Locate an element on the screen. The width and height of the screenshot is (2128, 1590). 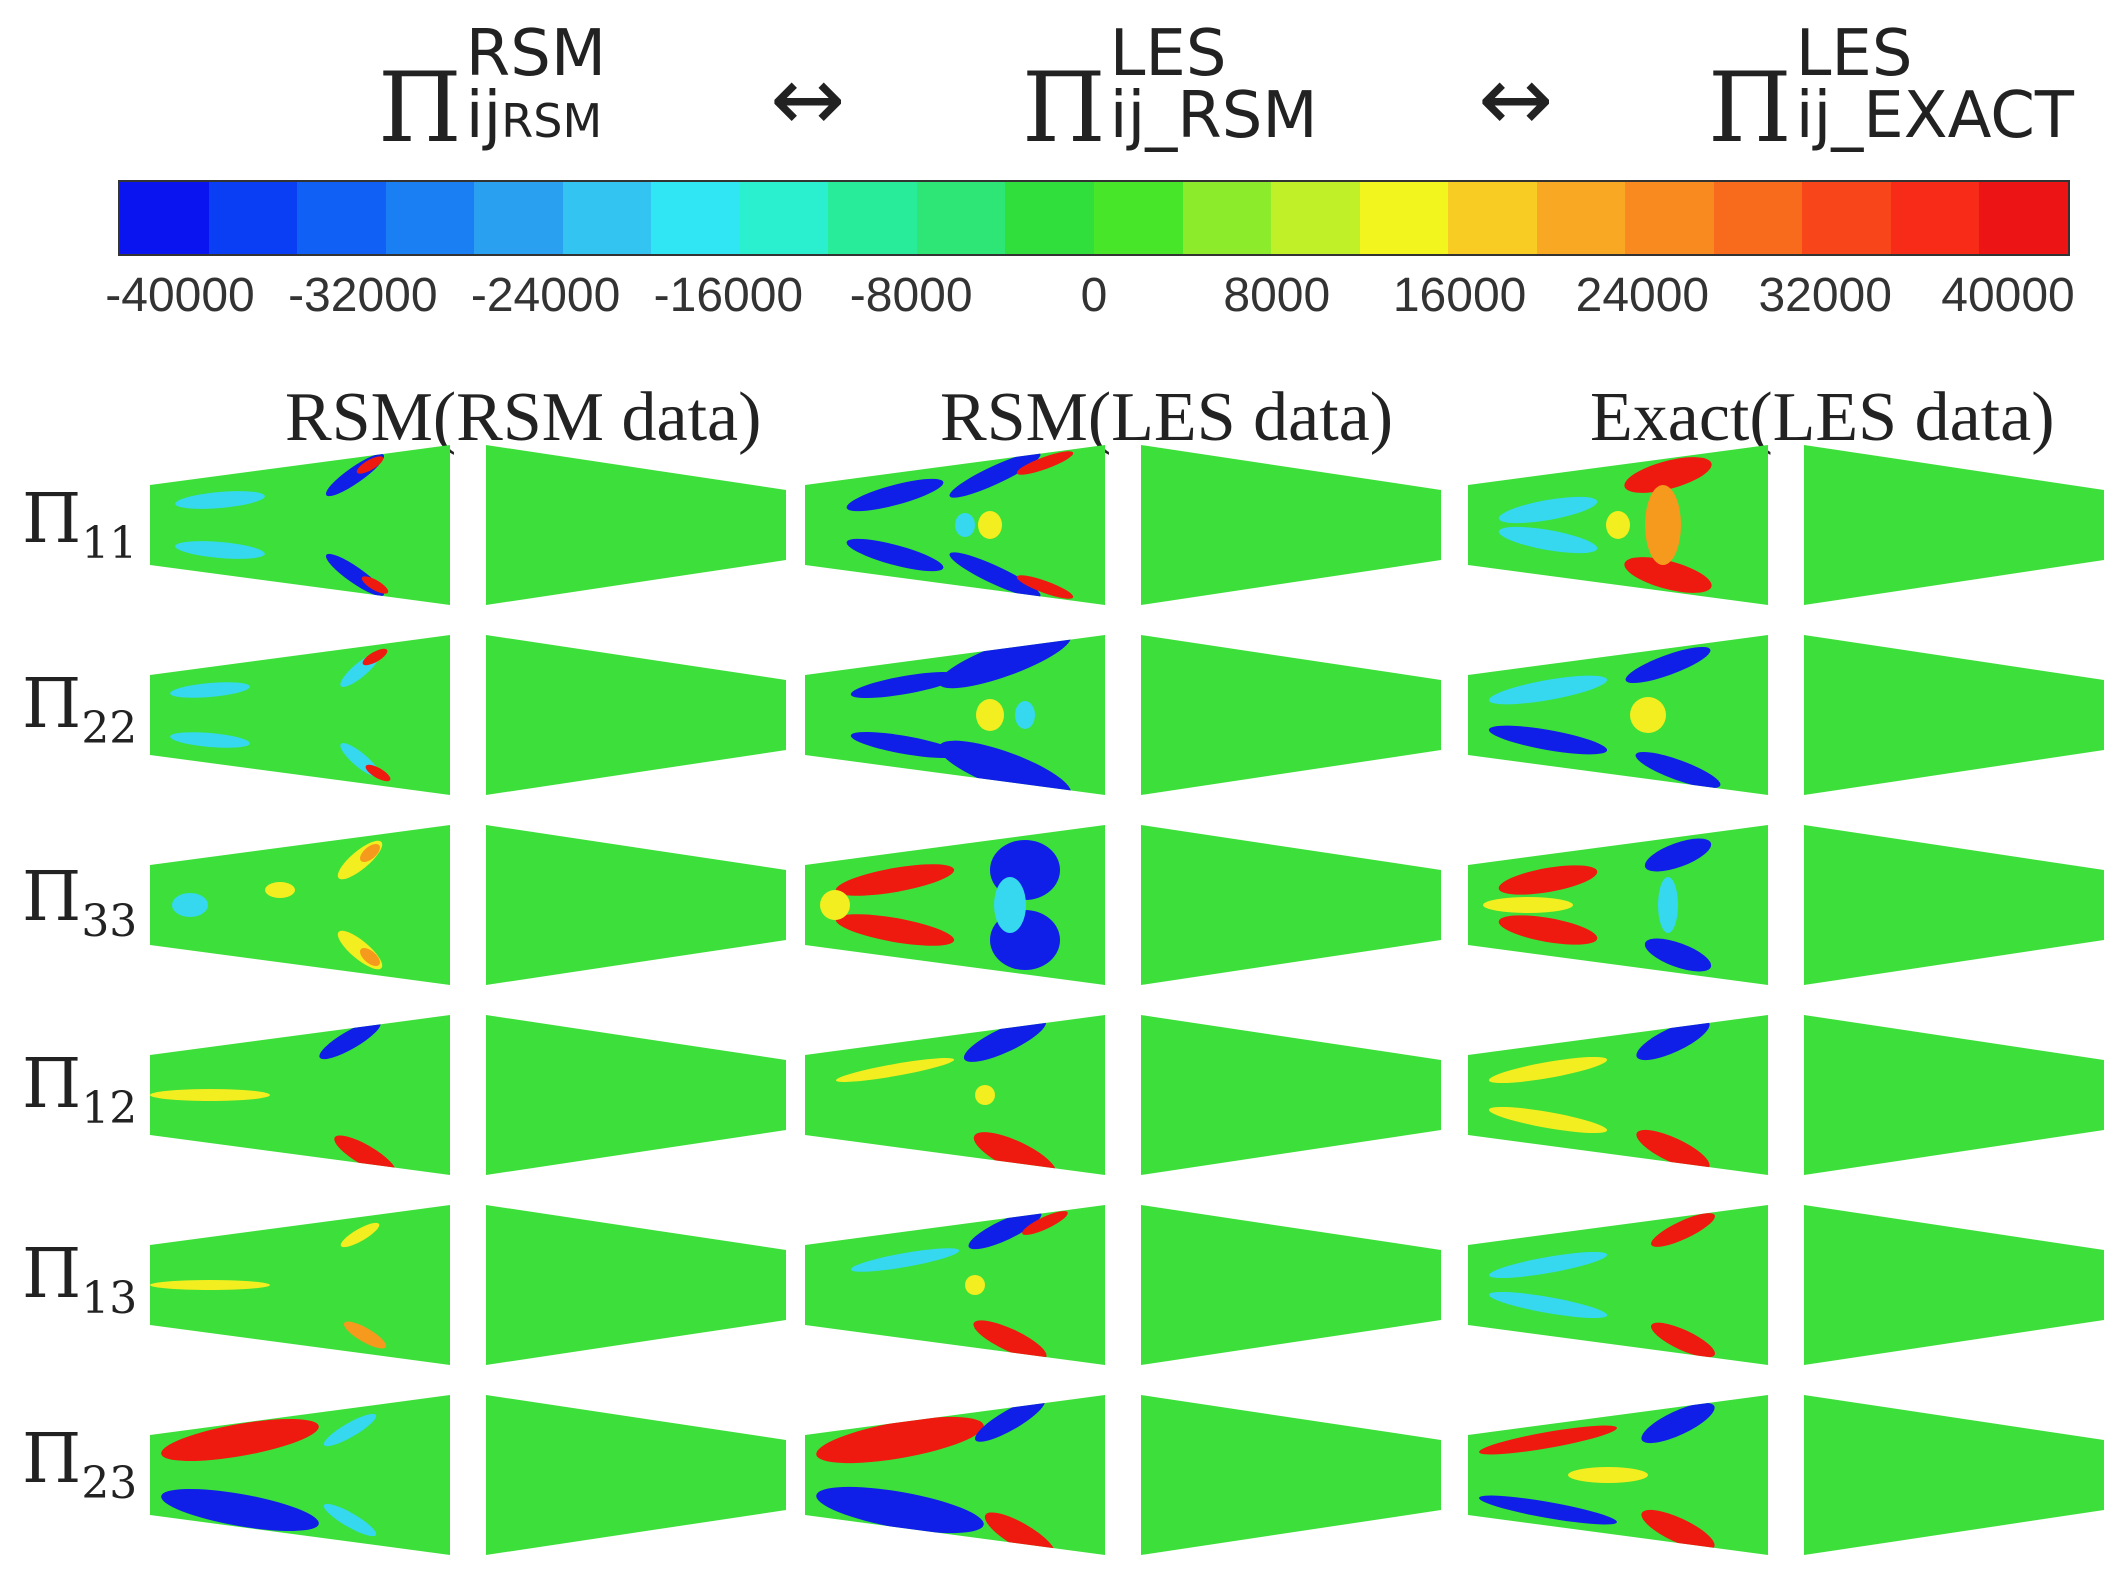
contour-panel-3-1-right is located at coordinates (1291, 1095).